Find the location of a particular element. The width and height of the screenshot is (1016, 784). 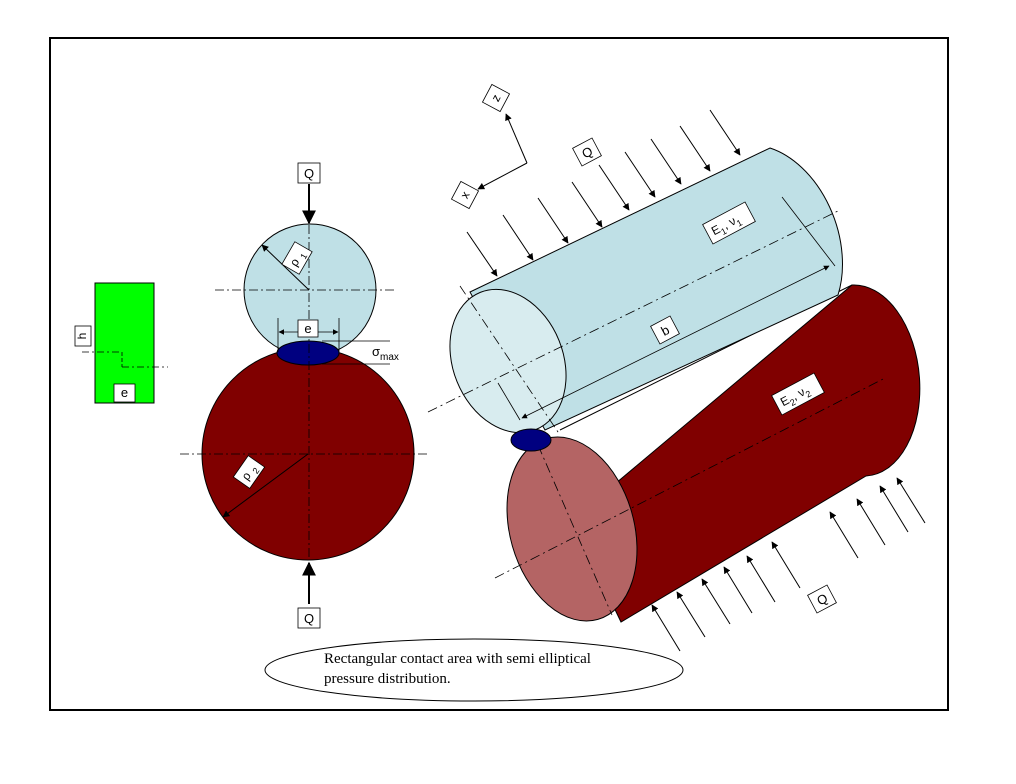

upper-load-label: Q is located at coordinates (587, 152).